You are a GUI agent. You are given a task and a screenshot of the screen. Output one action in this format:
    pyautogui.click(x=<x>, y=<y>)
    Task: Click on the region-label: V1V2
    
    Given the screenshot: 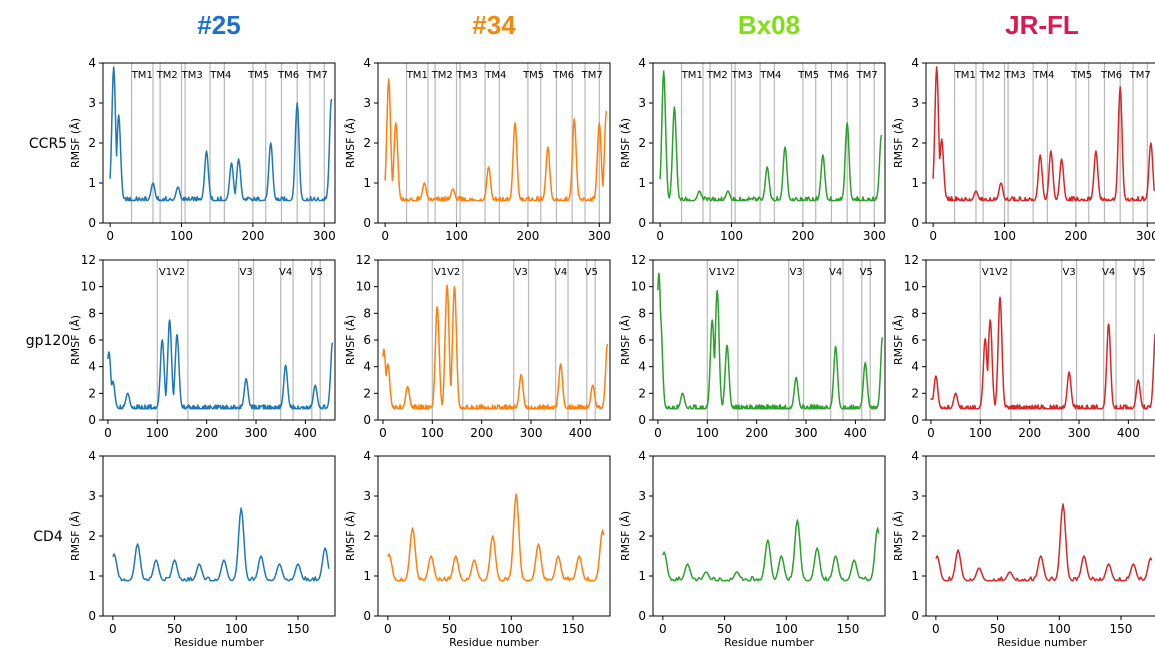 What is the action you would take?
    pyautogui.click(x=447, y=272)
    